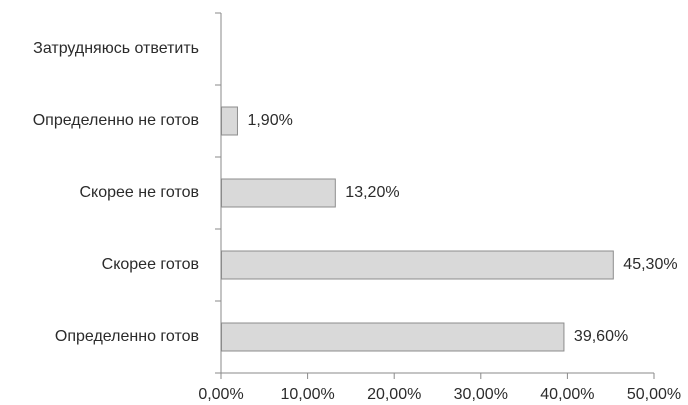 The width and height of the screenshot is (688, 405). I want to click on category-label: Затрудняюсь ответить, so click(116, 48).